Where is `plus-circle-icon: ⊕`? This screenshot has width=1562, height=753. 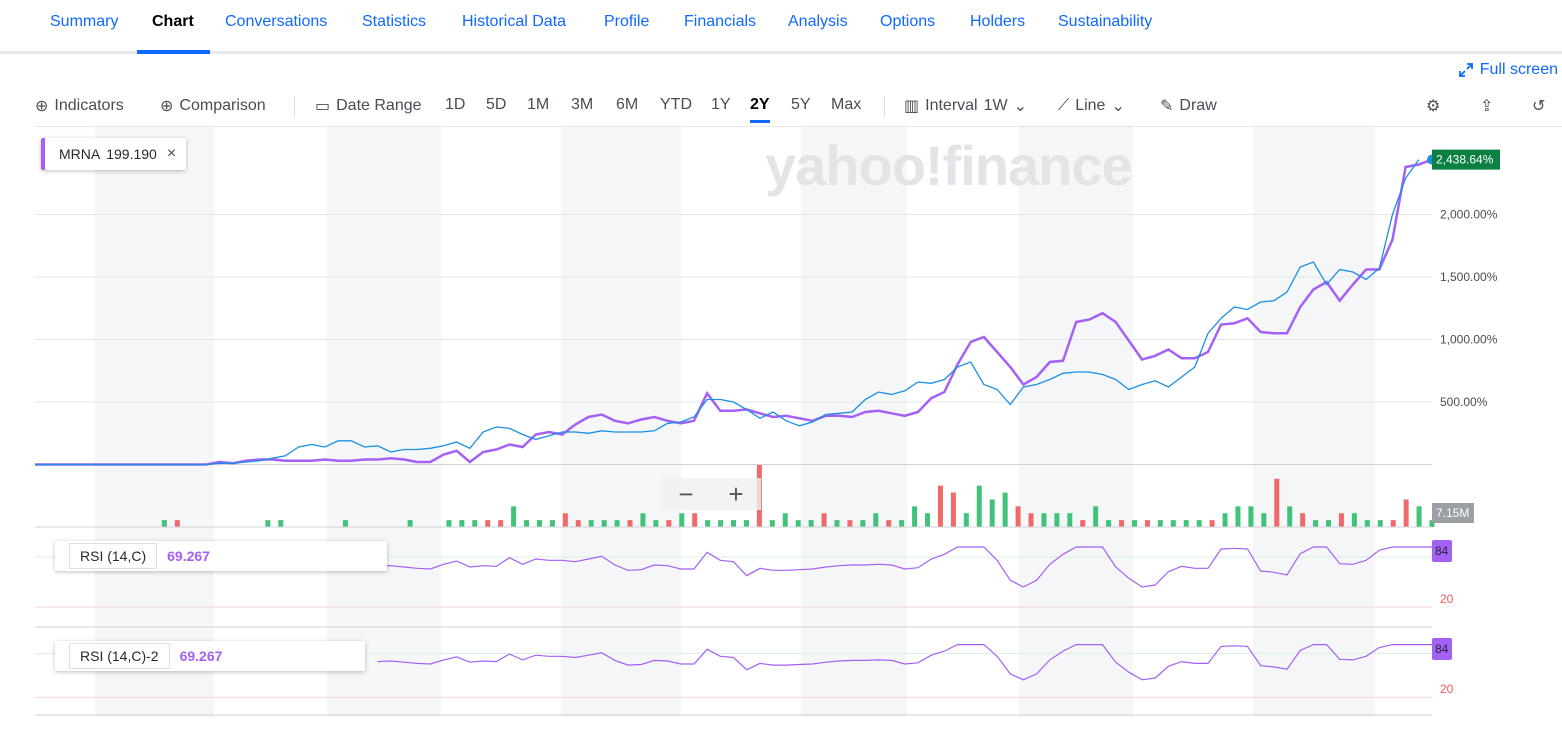 plus-circle-icon: ⊕ is located at coordinates (42, 106).